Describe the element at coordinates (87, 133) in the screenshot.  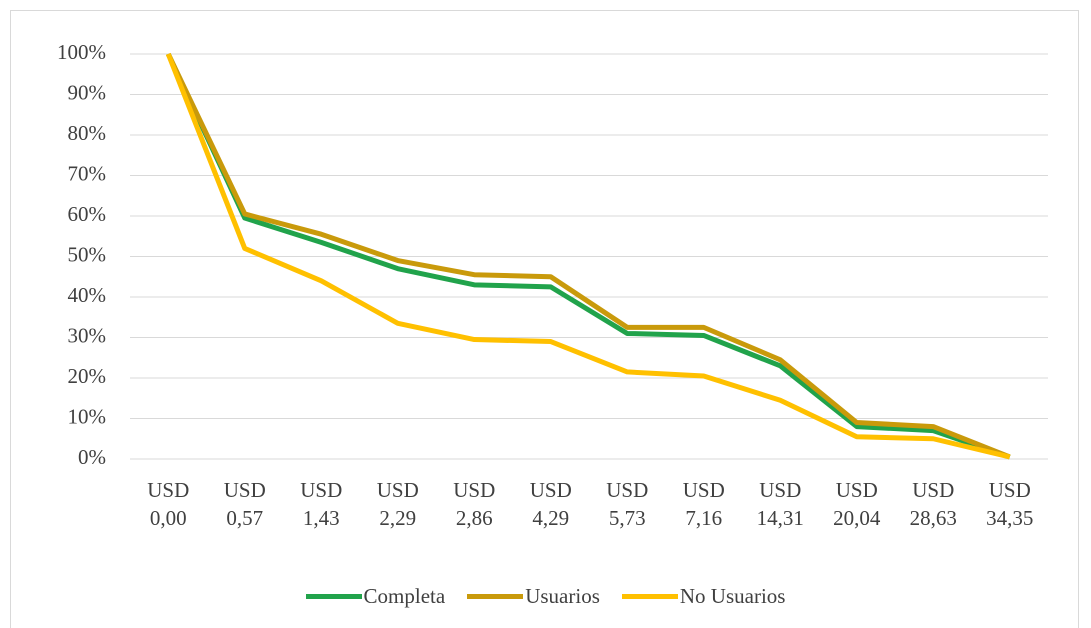
I see `y-tick-label: 80%` at that location.